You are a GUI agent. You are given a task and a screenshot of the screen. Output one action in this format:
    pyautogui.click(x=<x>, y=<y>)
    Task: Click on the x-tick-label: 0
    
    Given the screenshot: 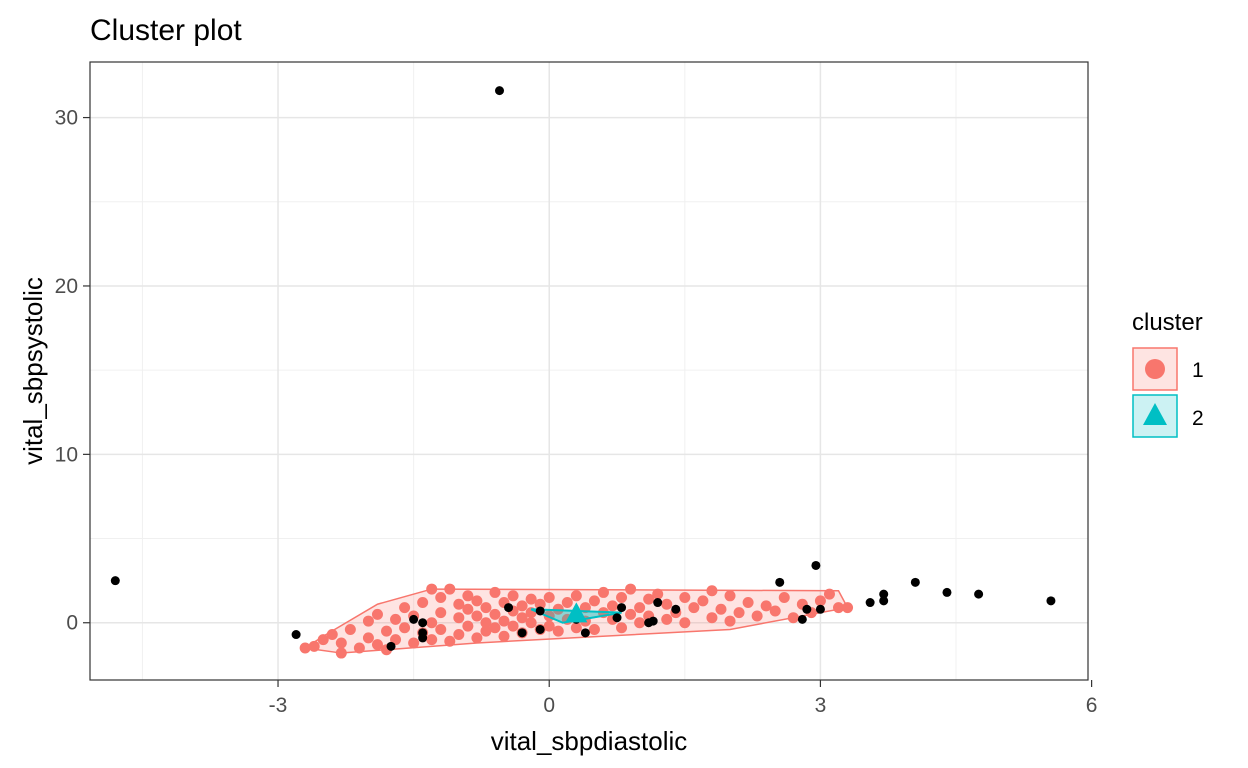 What is the action you would take?
    pyautogui.click(x=549, y=705)
    